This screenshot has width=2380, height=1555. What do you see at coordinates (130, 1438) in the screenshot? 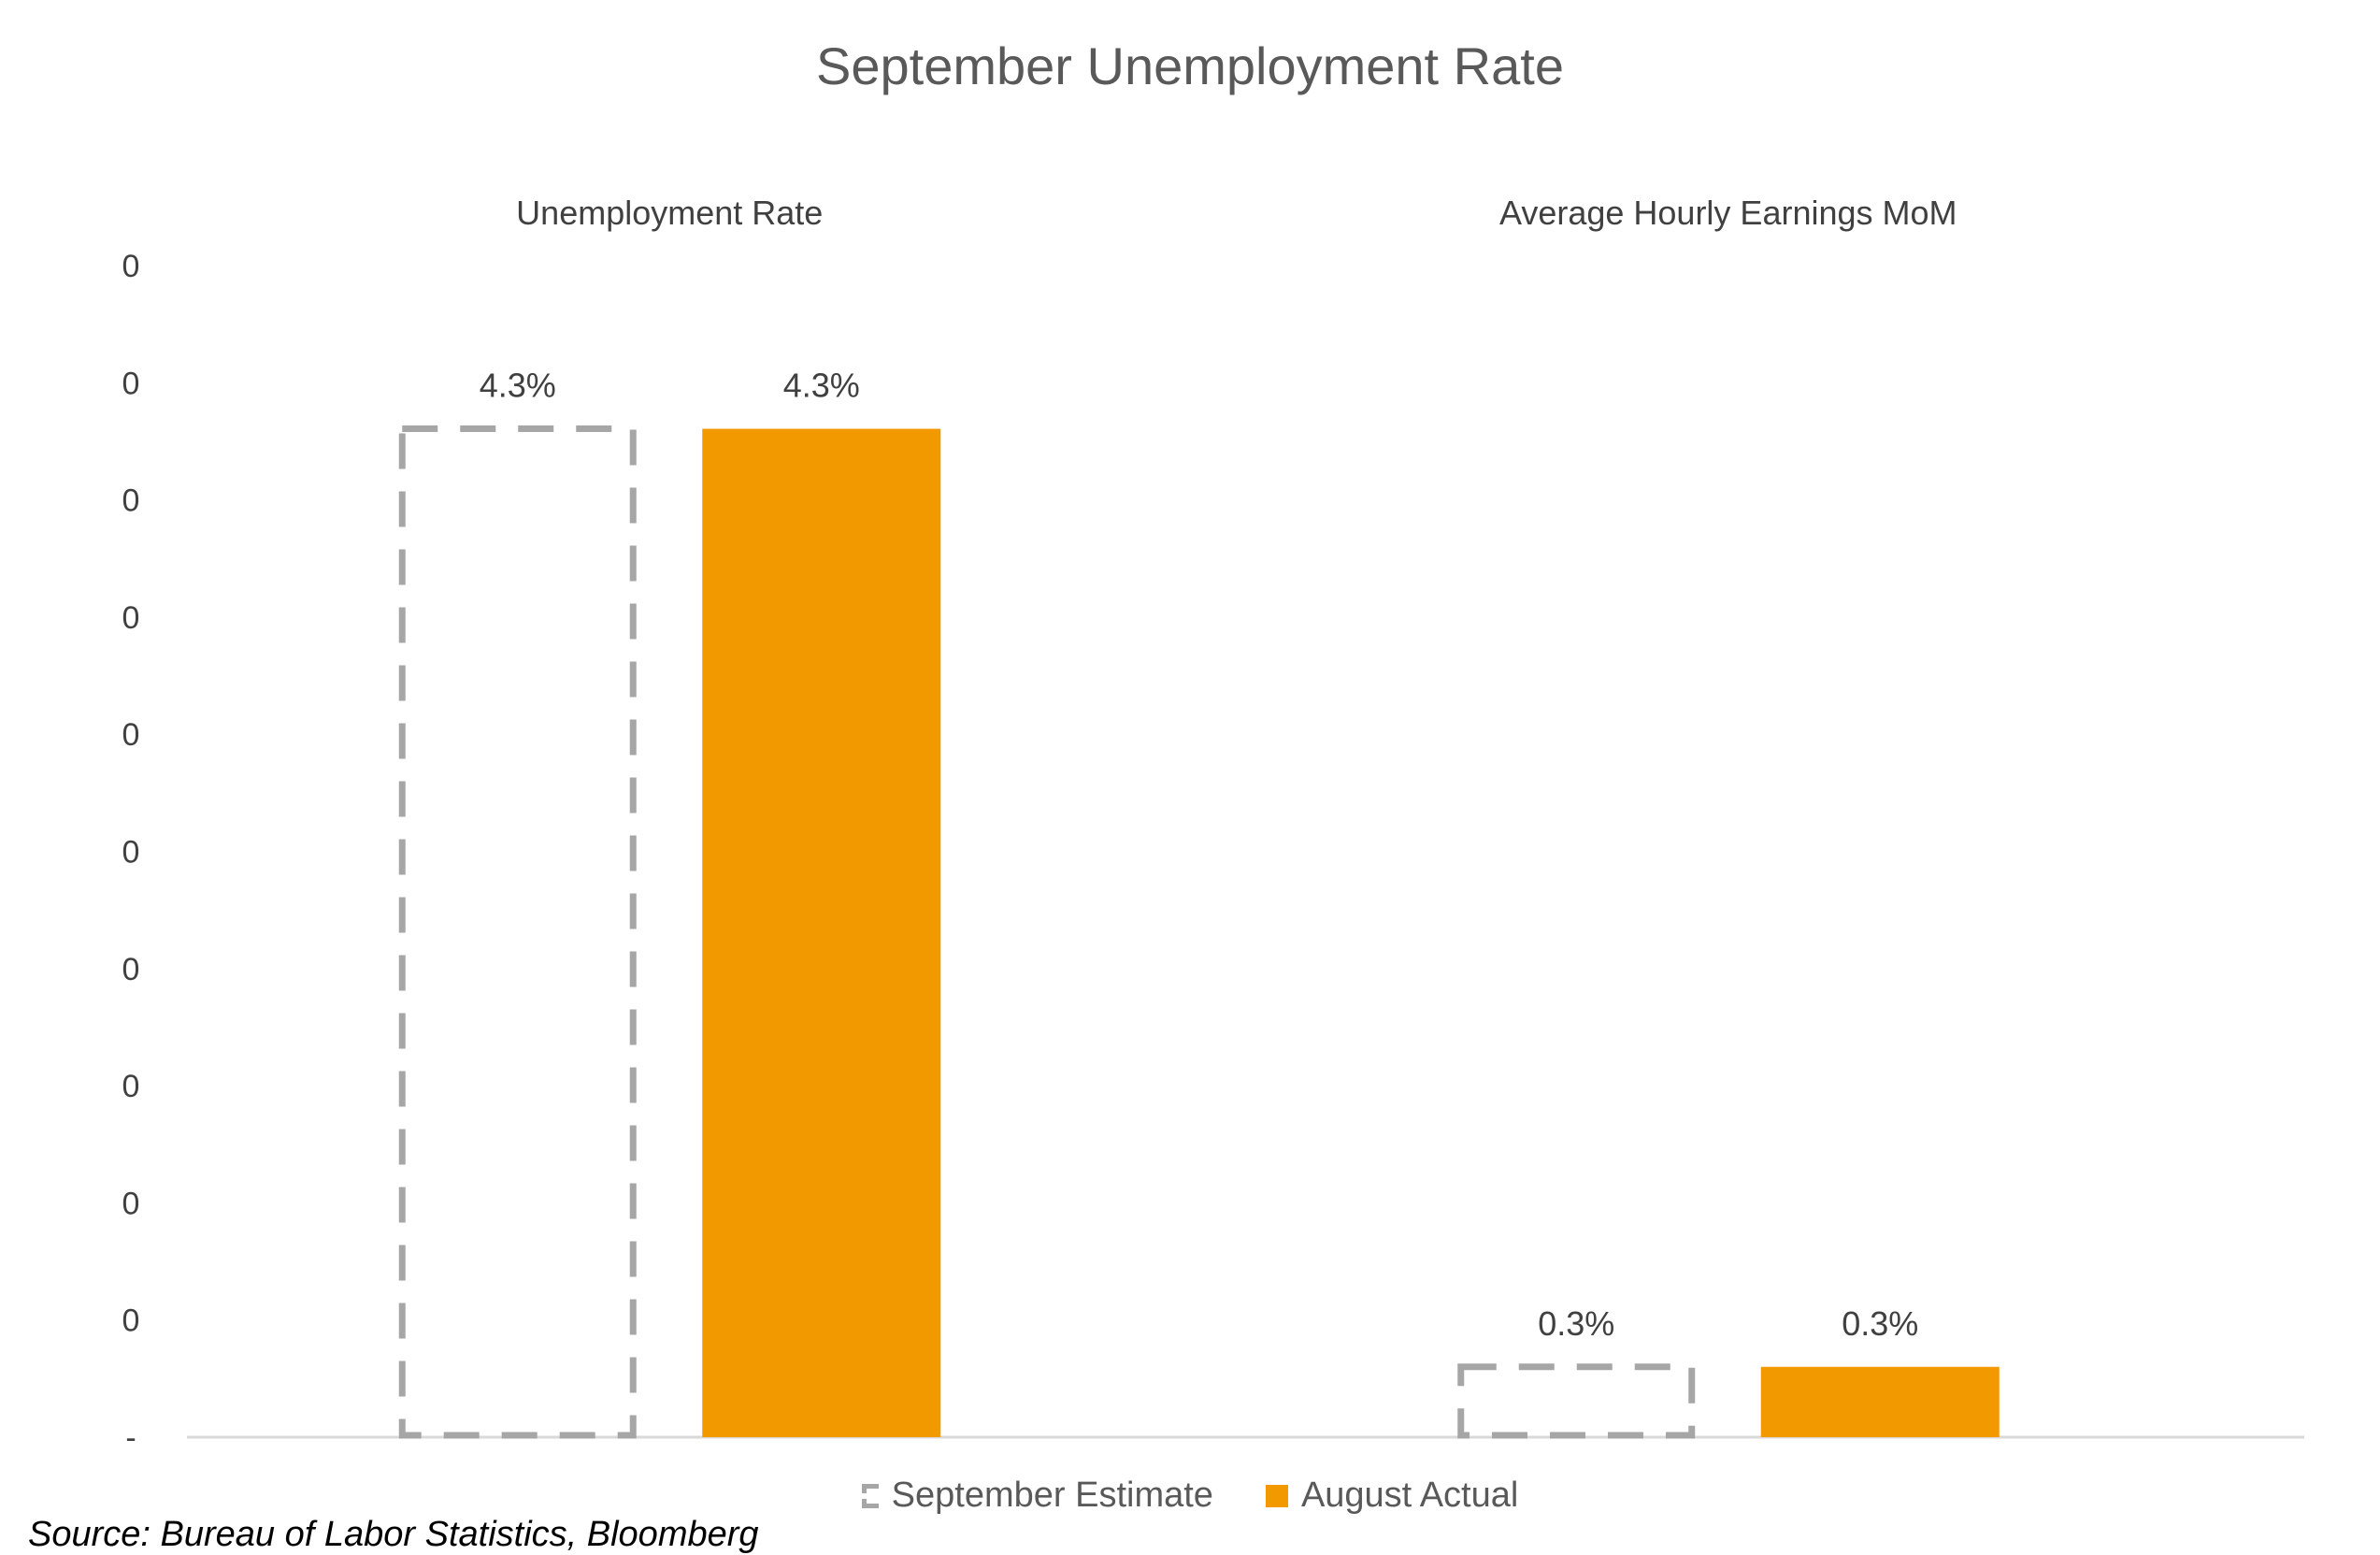
I see `y-tick-label: -` at bounding box center [130, 1438].